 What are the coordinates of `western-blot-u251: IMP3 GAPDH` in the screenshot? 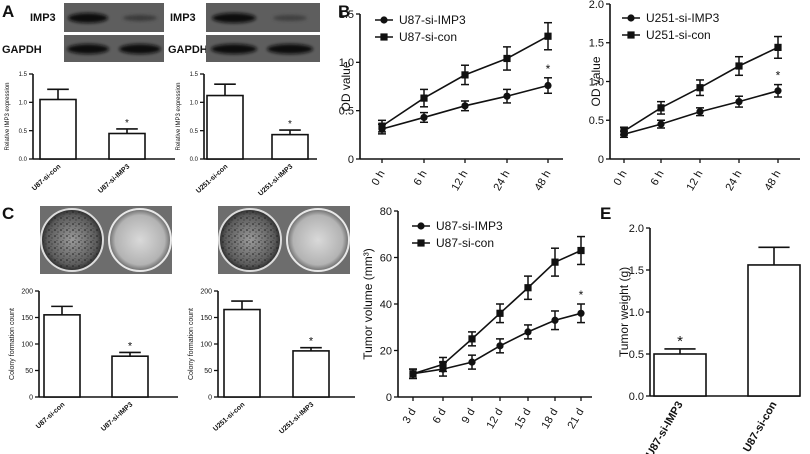 It's located at (244, 32).